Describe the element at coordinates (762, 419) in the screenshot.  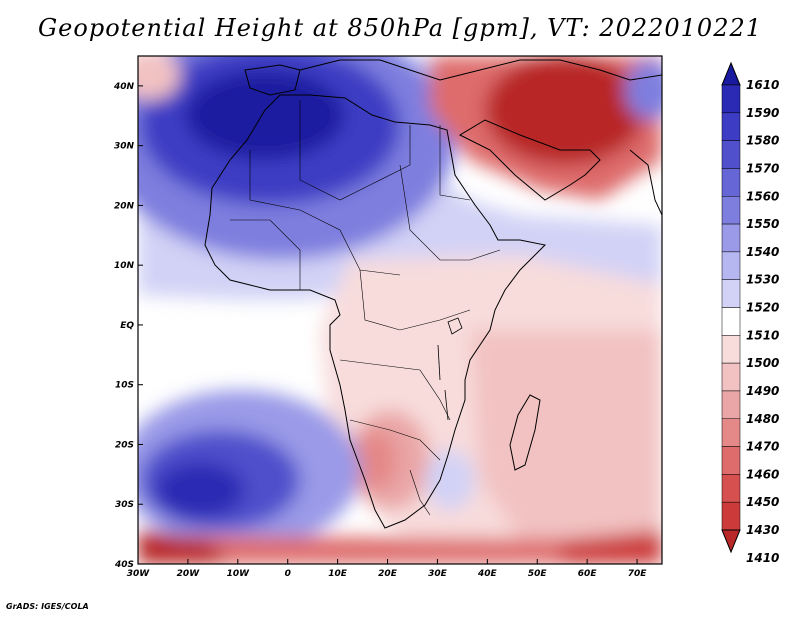
I see `colorbar-label: 1480` at that location.